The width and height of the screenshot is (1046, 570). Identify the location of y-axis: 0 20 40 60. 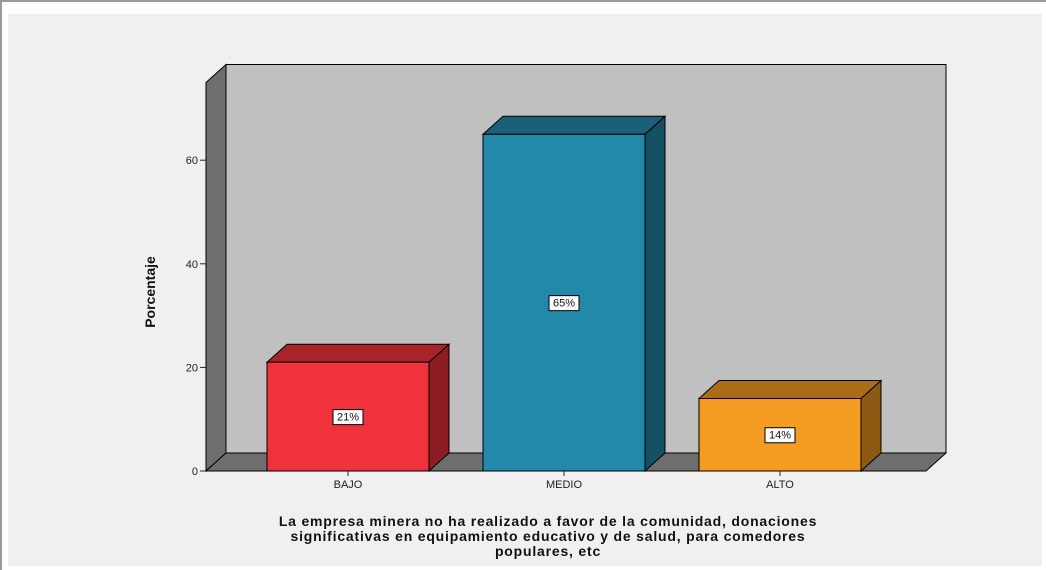
(196, 316).